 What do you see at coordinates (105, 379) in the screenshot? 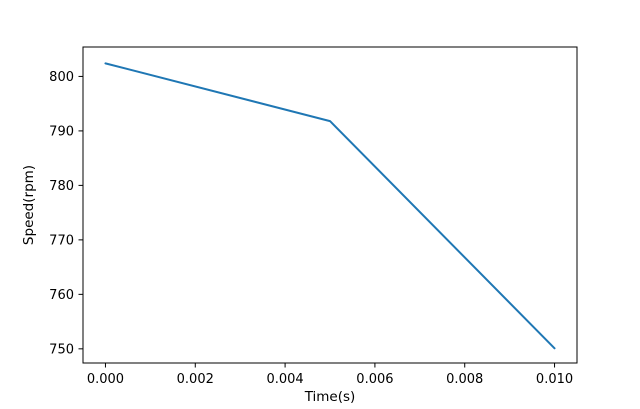
I see `x-tick-label: 0.000` at bounding box center [105, 379].